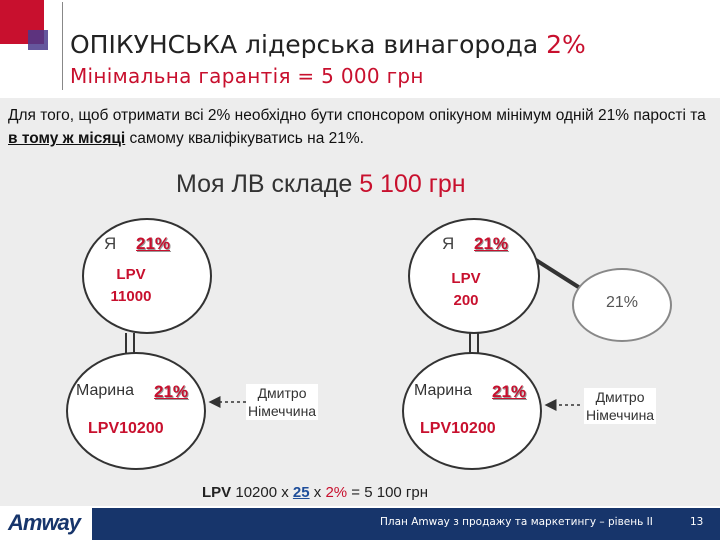 Image resolution: width=720 pixels, height=540 pixels. I want to click on right-me-percent: 21%, so click(491, 243).